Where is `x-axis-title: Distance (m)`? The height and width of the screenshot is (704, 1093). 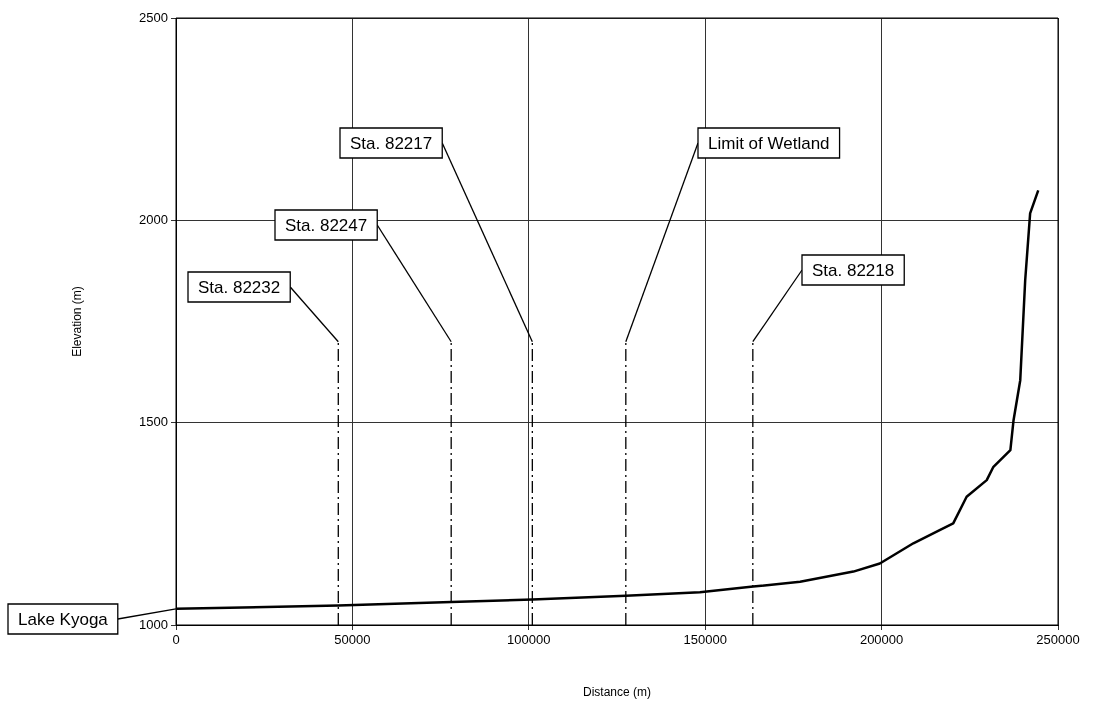
x-axis-title: Distance (m) is located at coordinates (617, 692).